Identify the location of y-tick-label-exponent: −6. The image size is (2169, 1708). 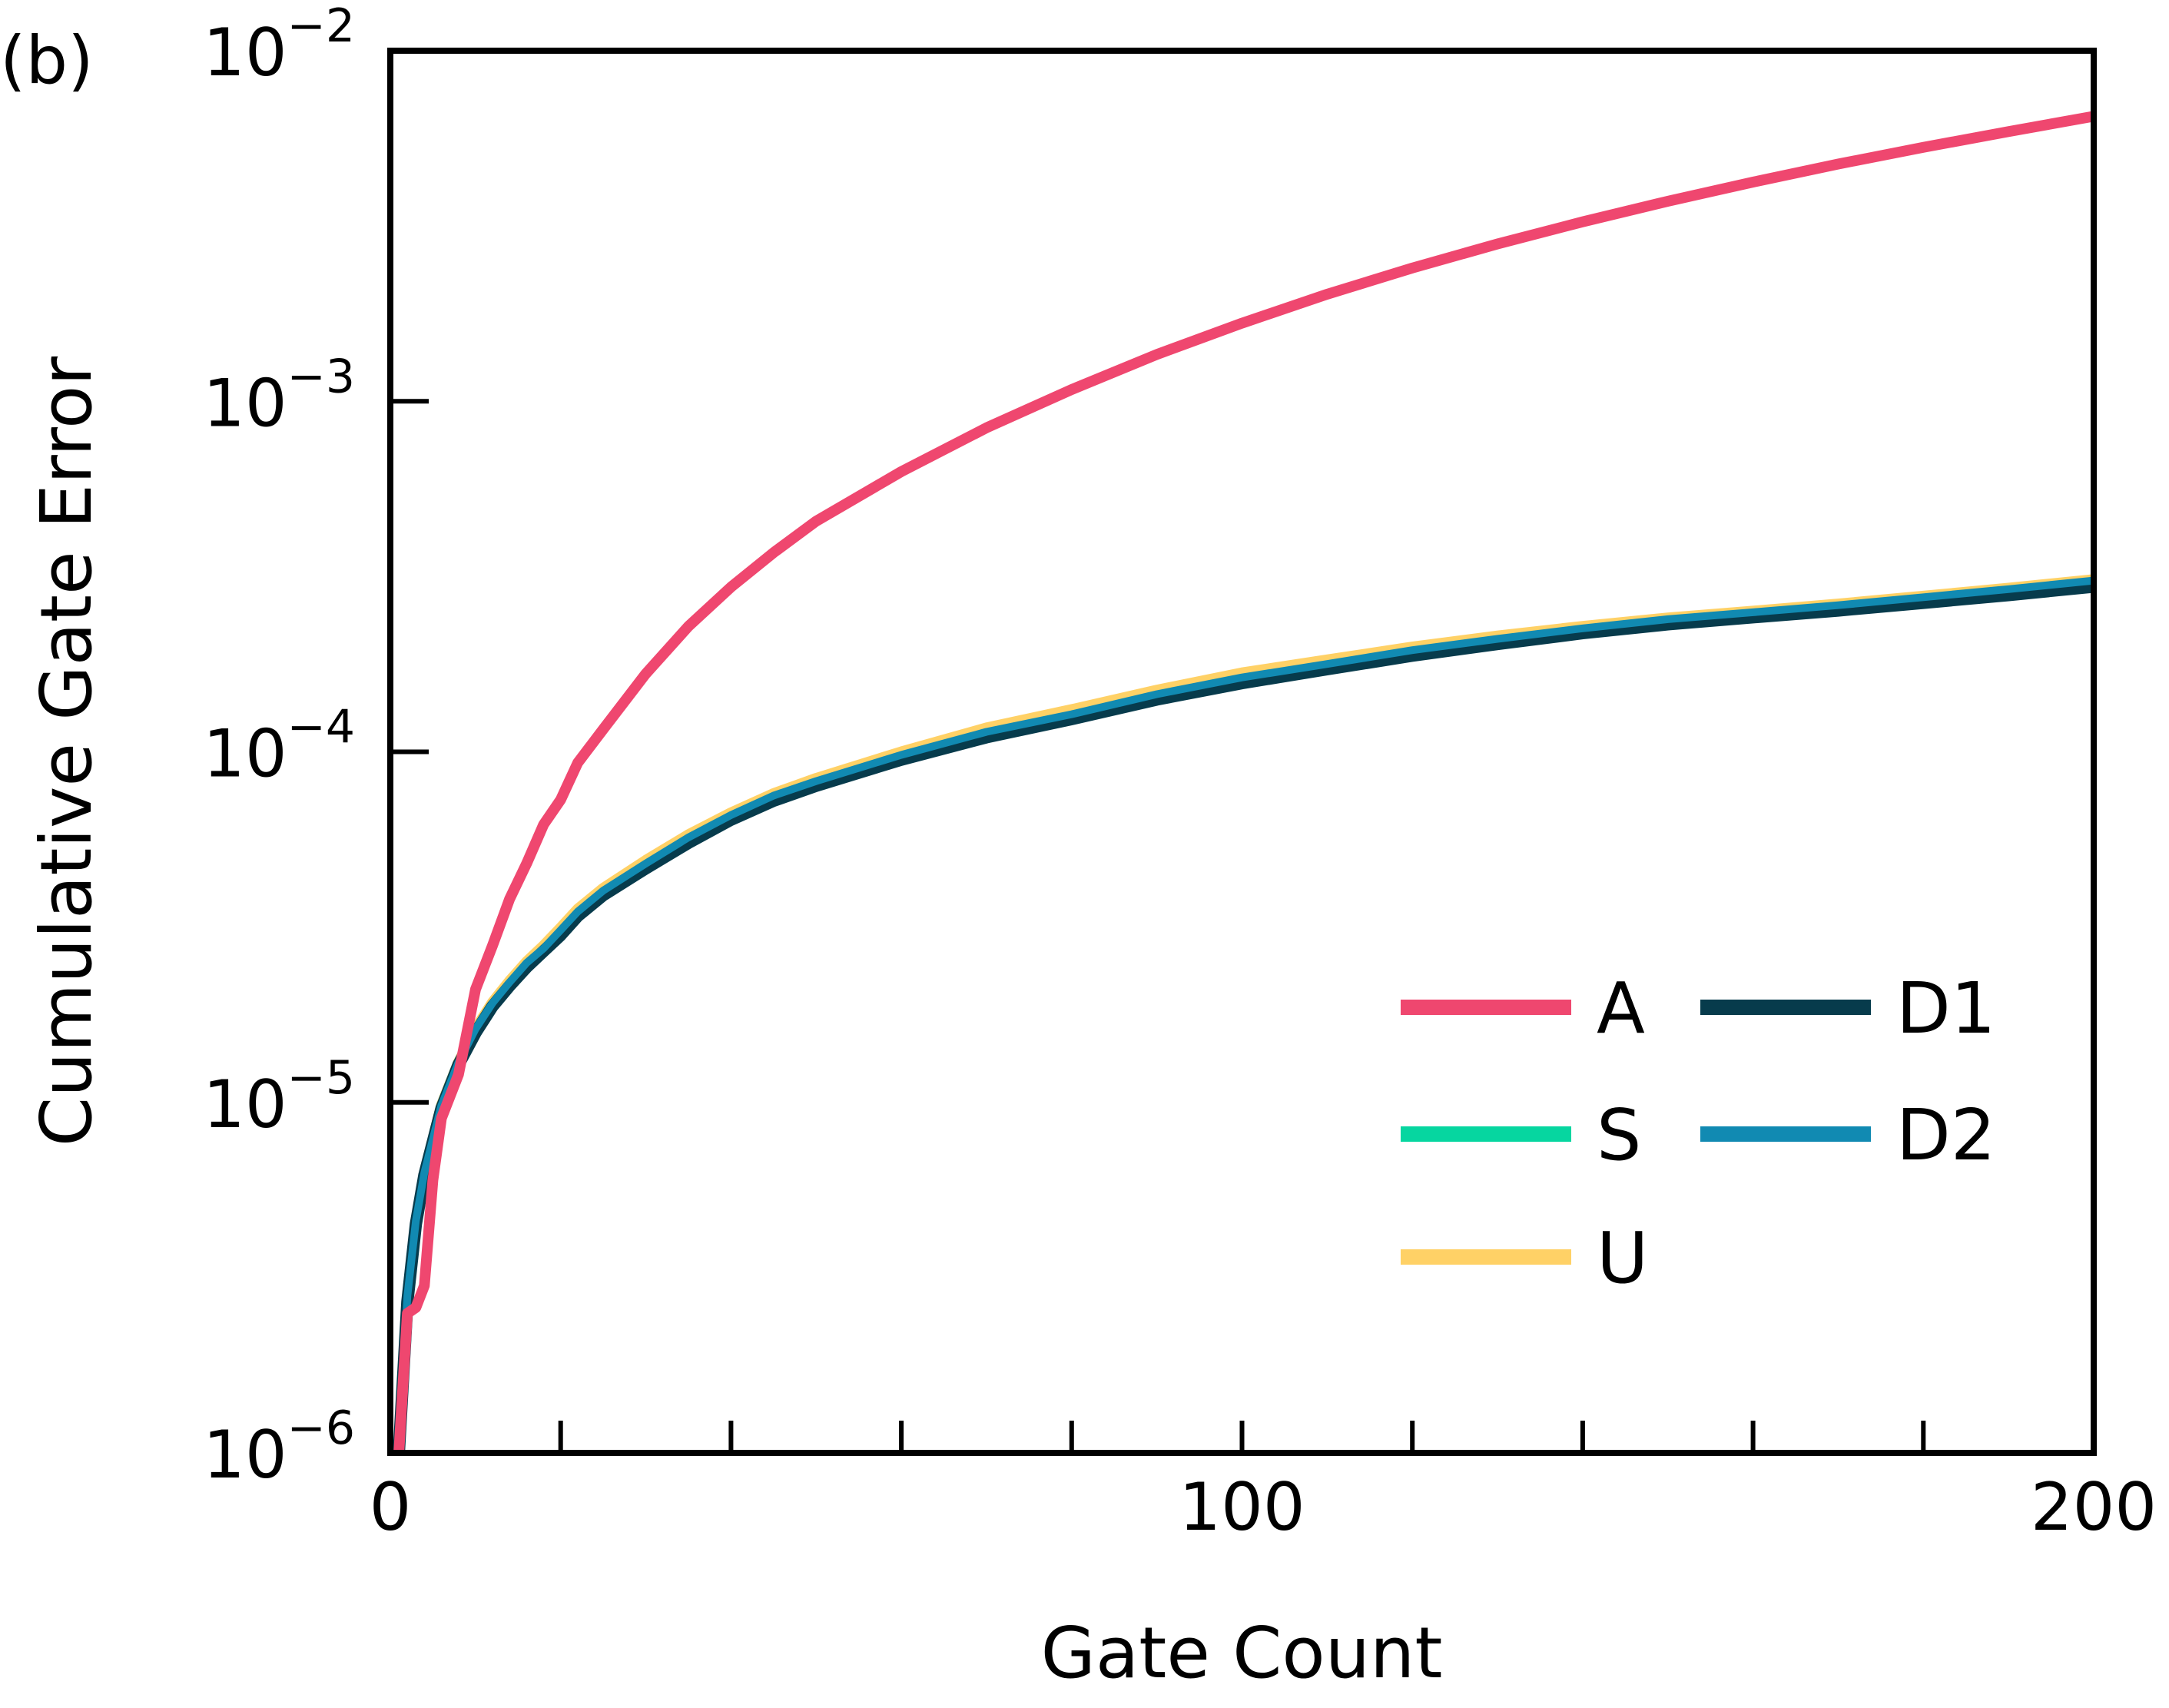
(321, 1428).